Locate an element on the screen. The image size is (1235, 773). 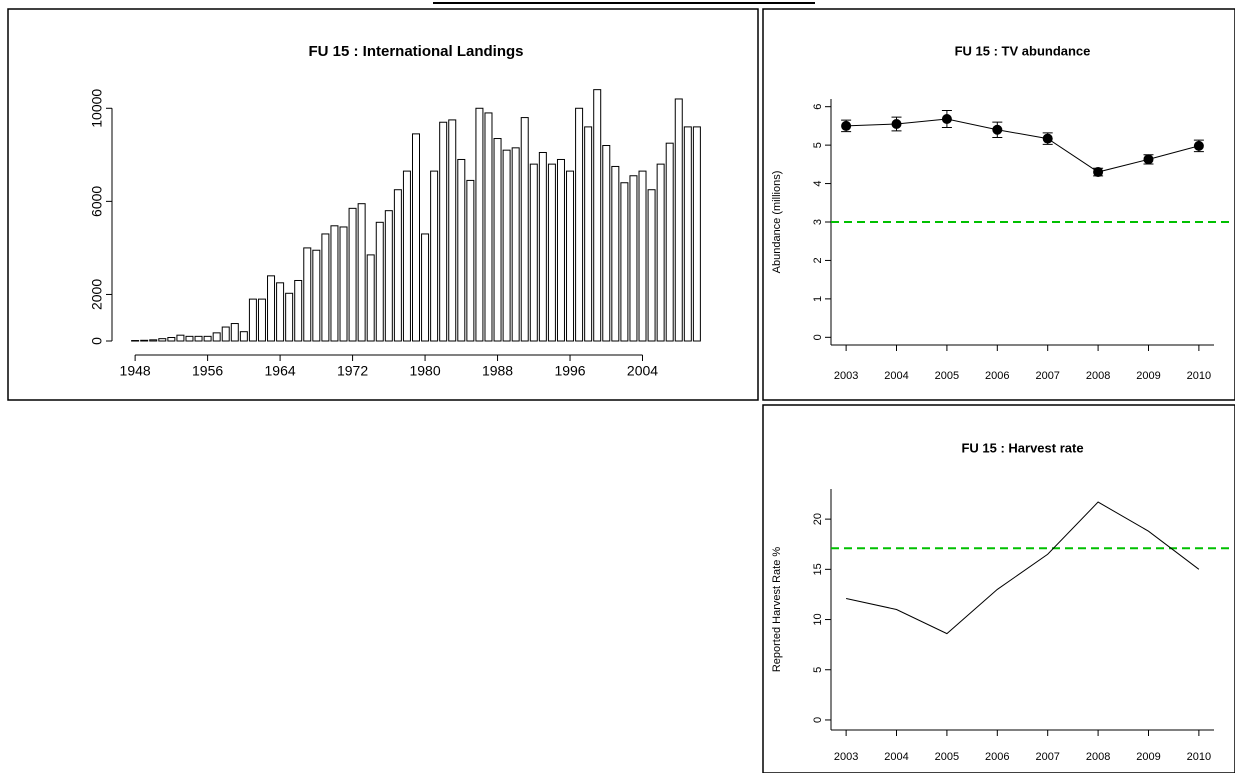
chart-title: FU 15 : International Landings is located at coordinates (415, 51).